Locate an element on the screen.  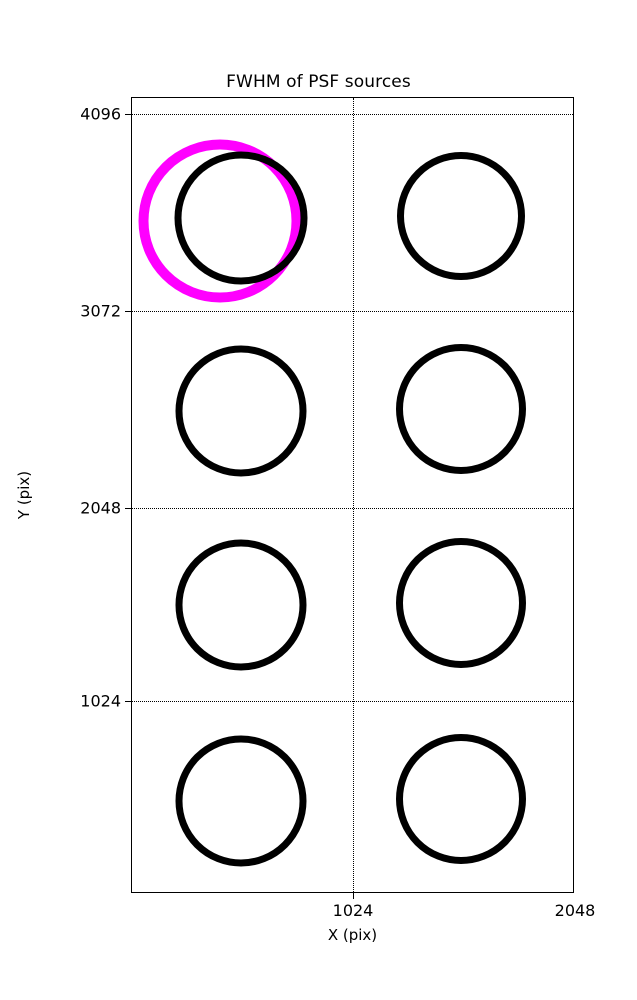
y-axis-label: Y (pix) is located at coordinates (24, 495).